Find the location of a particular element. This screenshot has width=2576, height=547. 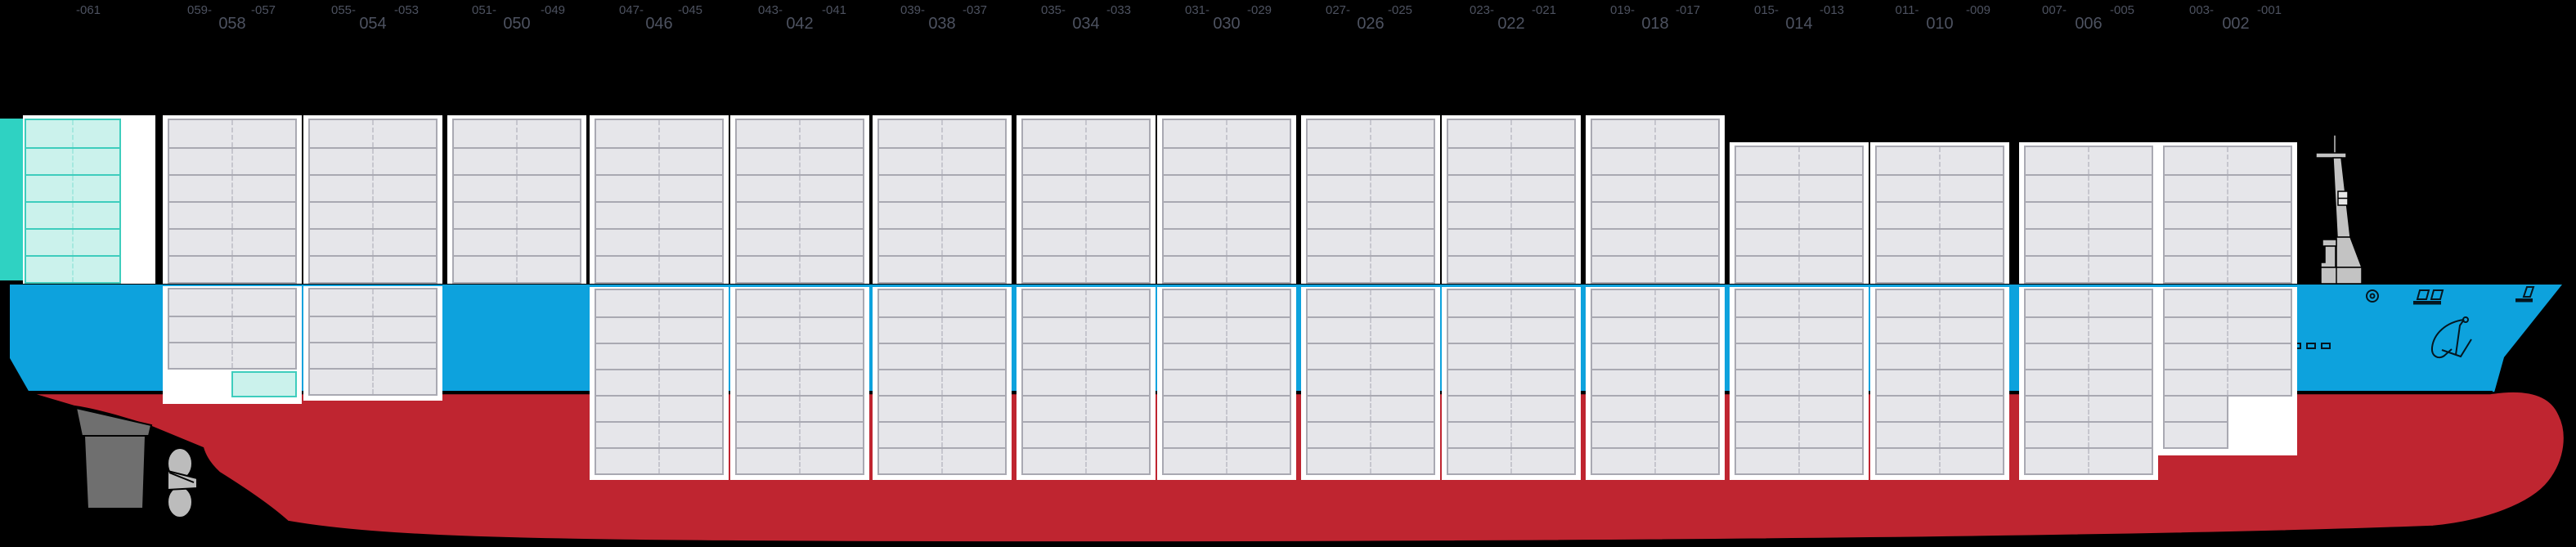

bay-038-below-deck-grid is located at coordinates (942, 382).